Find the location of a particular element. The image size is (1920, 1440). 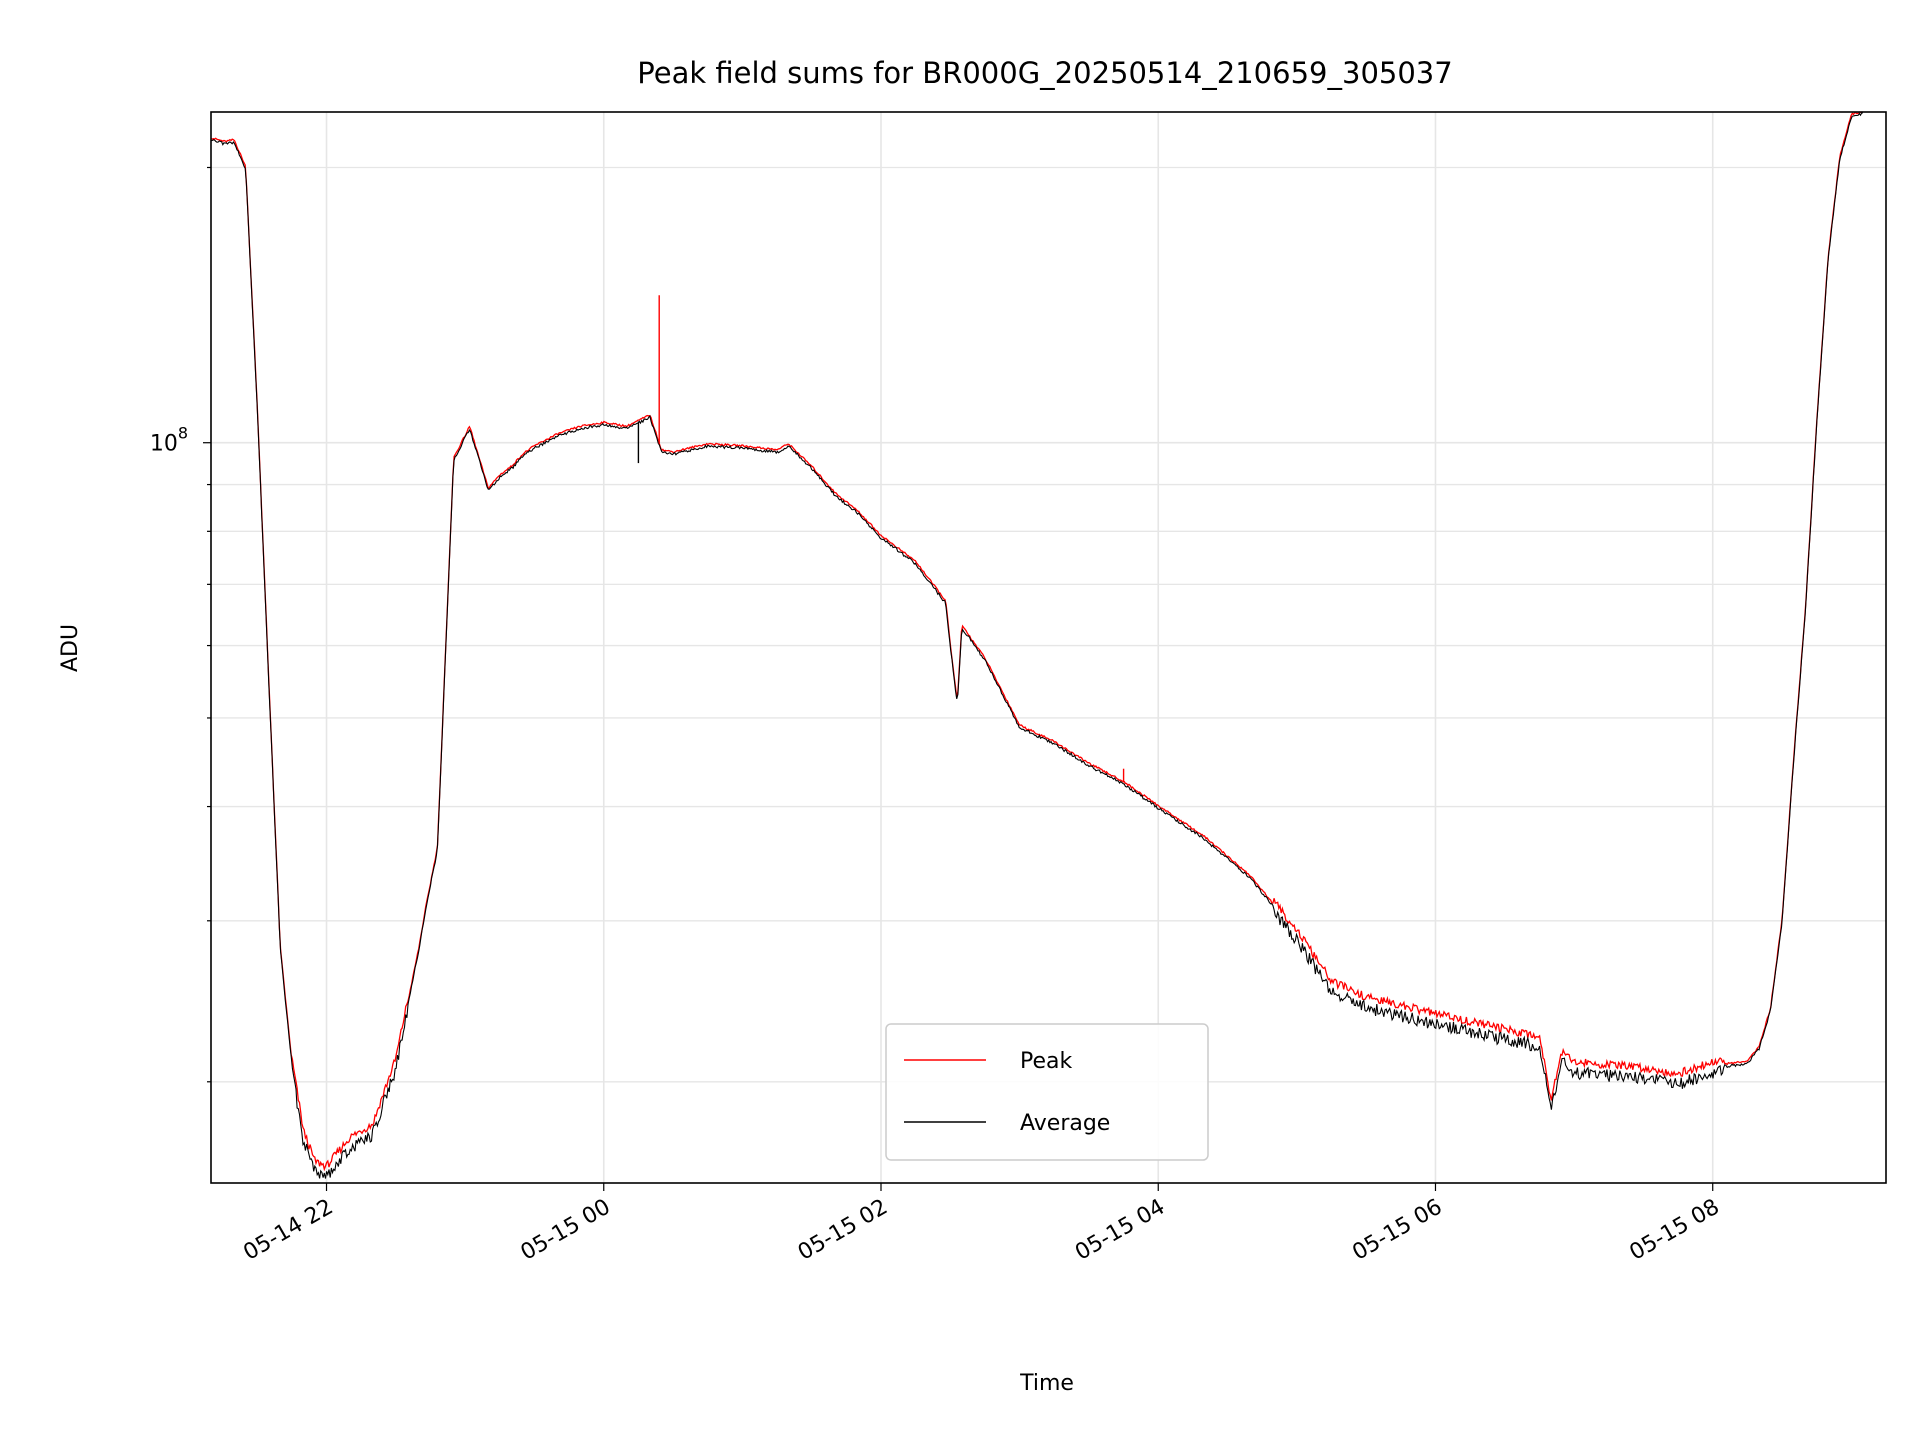

x-axis-label: Time is located at coordinates (1046, 1383).